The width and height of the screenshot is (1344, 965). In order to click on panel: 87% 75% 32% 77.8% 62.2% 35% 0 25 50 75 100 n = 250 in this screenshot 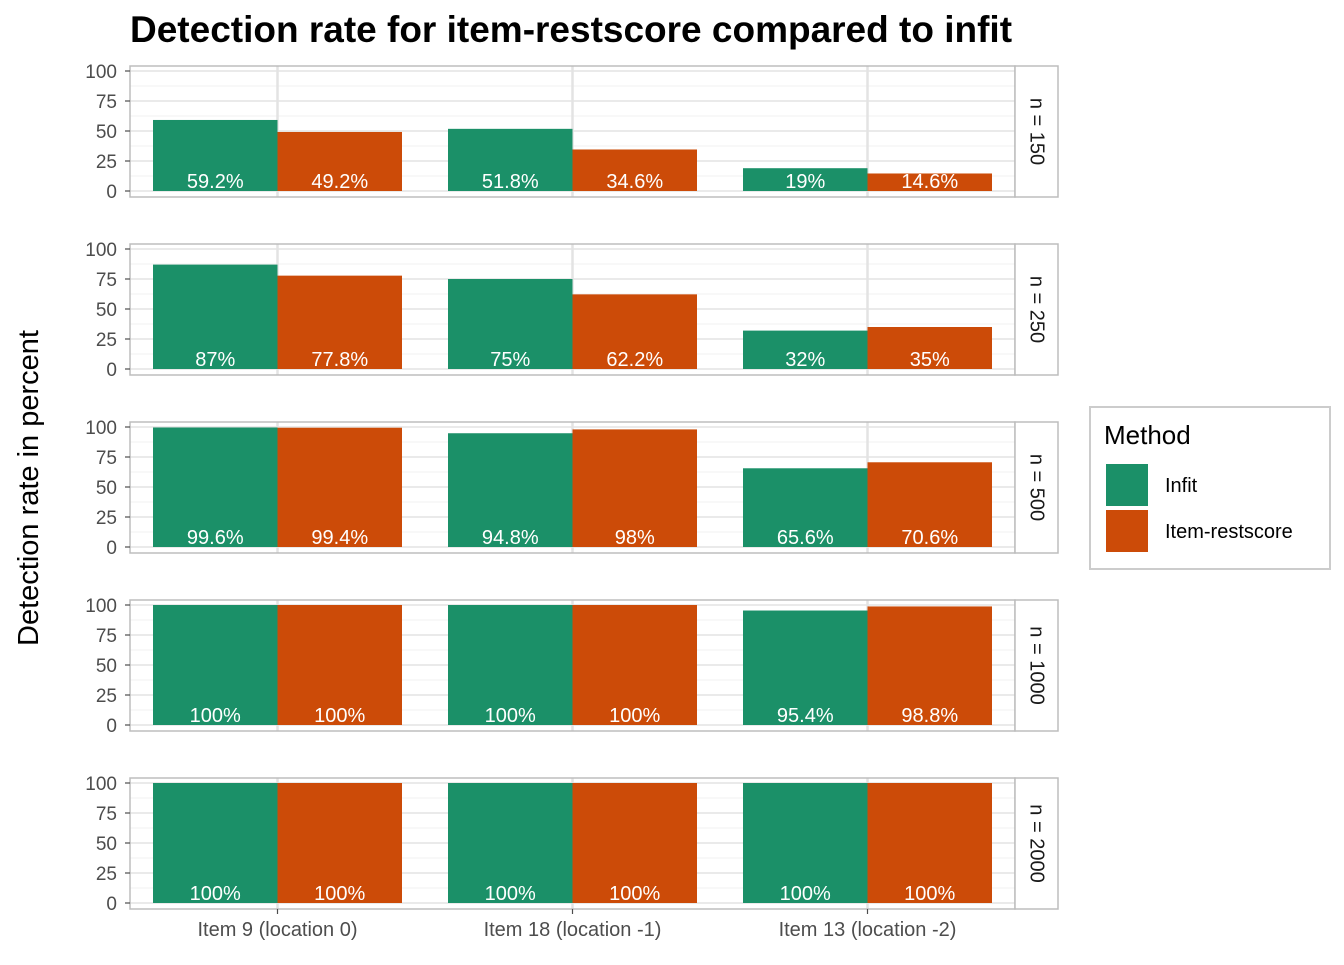, I will do `click(572, 310)`.